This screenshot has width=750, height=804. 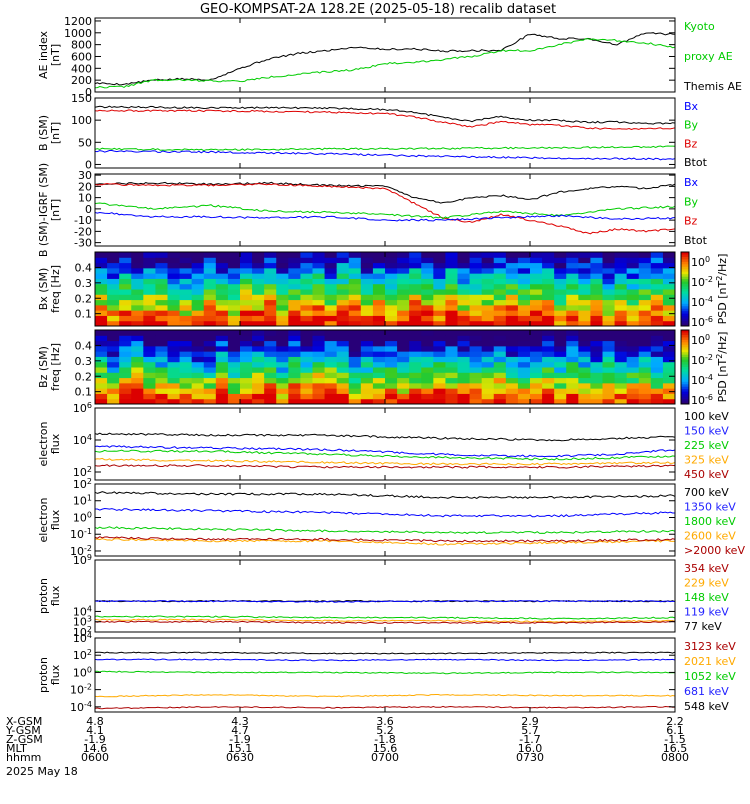 What do you see at coordinates (710, 507) in the screenshot?
I see `legend-label: 1350 keV` at bounding box center [710, 507].